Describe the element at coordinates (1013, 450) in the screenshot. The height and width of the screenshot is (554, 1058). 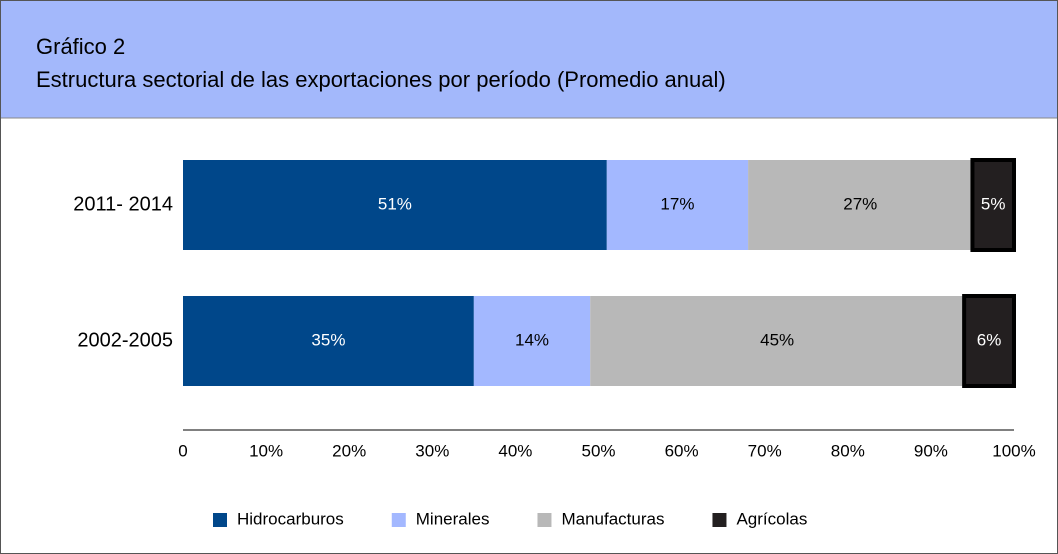
I see `x-tick-label: 100%` at that location.